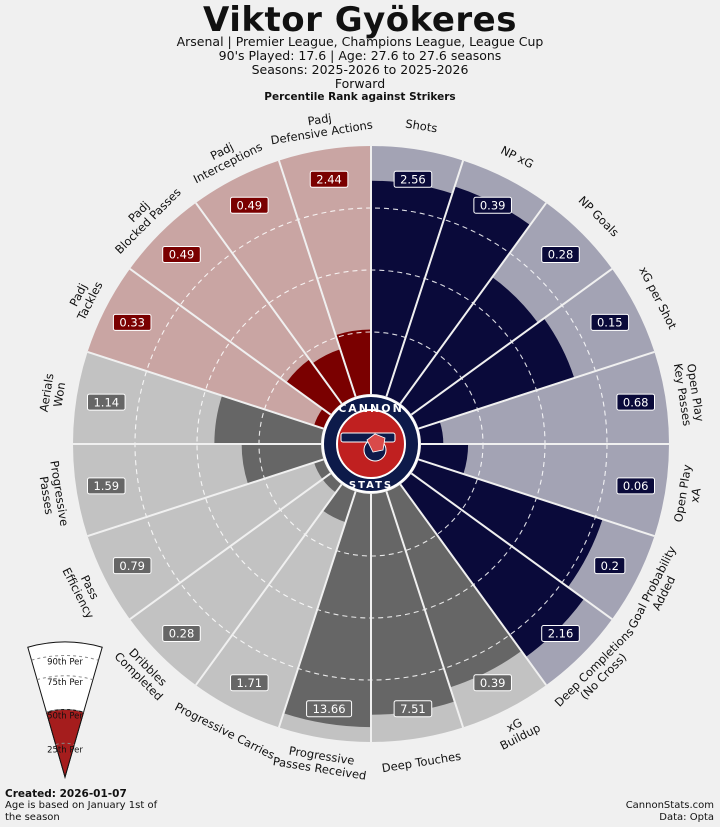  Describe the element at coordinates (334, 376) in the screenshot. I see `wedge-bar-padj-interceptions` at that location.